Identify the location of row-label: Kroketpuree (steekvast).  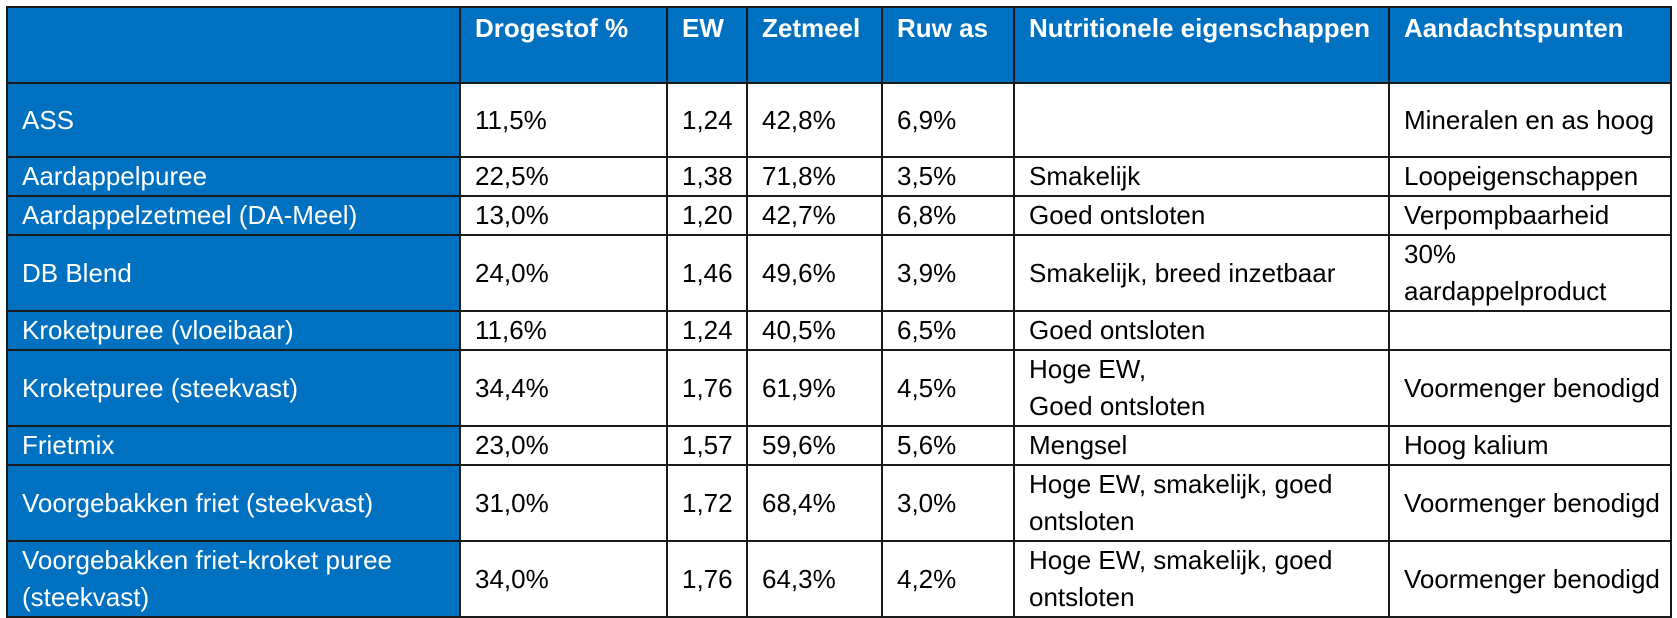
(233, 388).